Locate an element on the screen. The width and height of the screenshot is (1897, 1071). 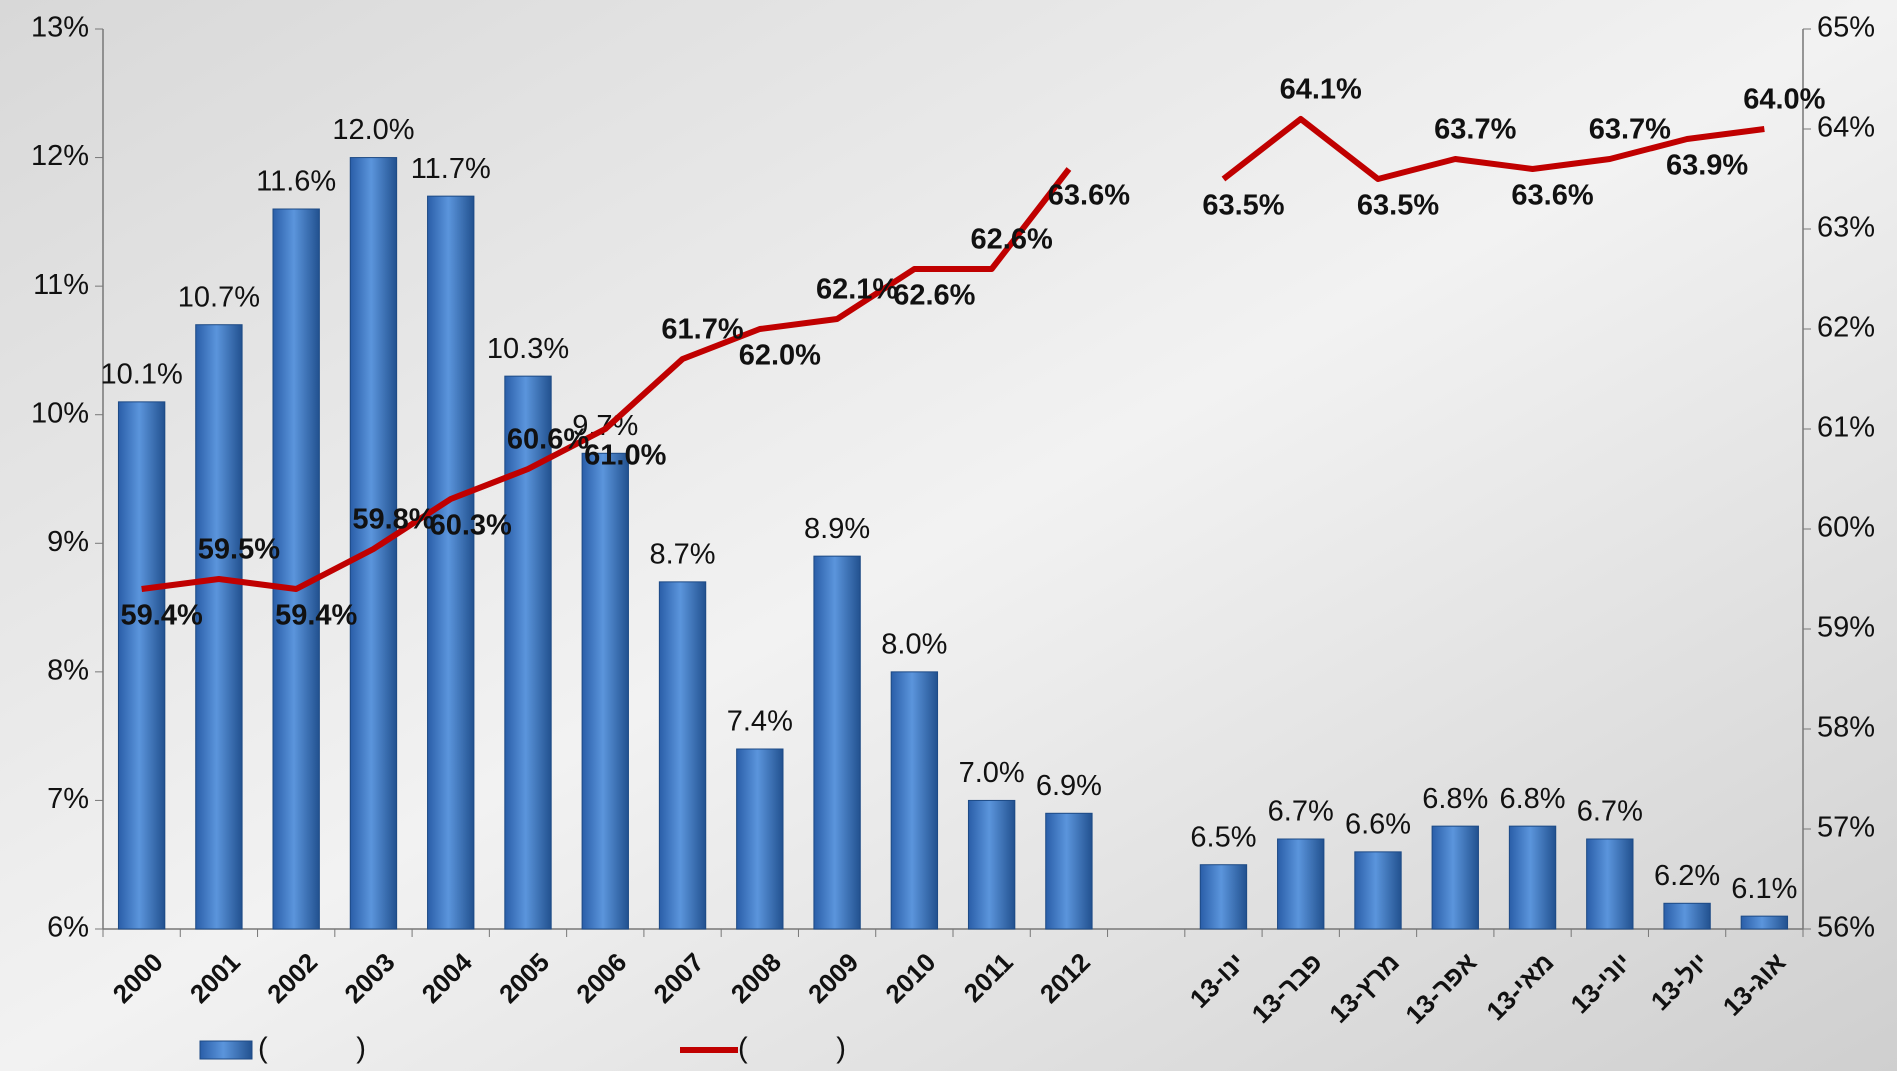
y2-tick-label: 64% is located at coordinates (1846, 128).